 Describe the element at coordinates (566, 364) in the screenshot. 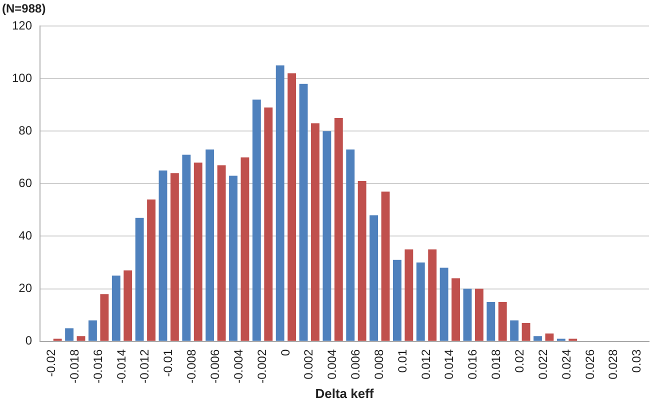

I see `x-tick-label: 0.024` at that location.